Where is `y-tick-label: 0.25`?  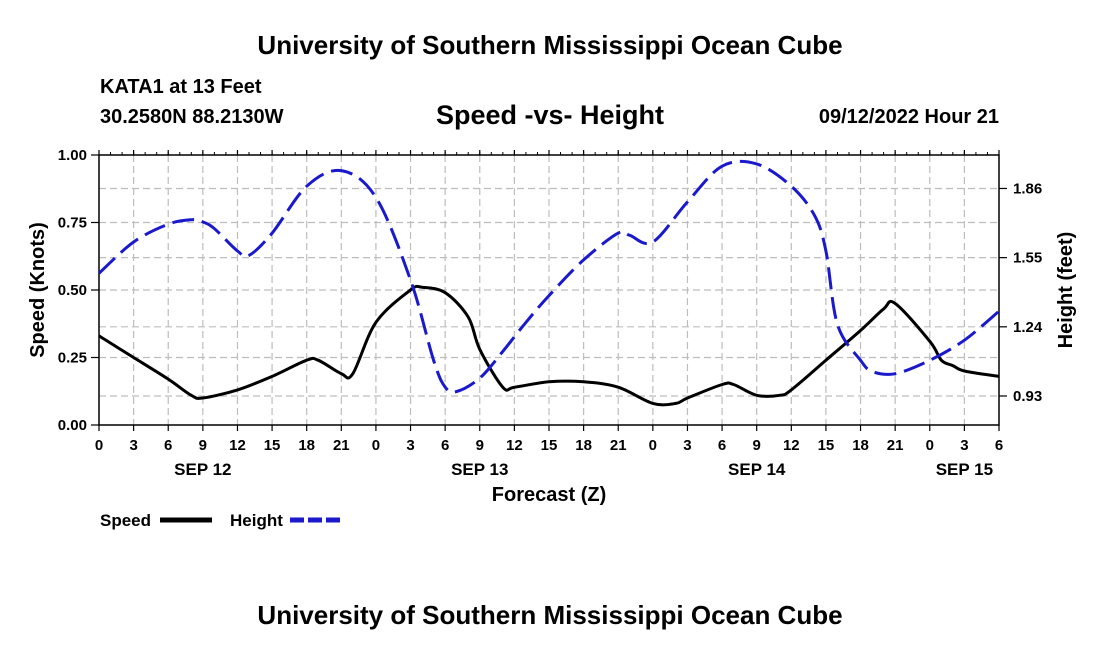 y-tick-label: 0.25 is located at coordinates (72, 358).